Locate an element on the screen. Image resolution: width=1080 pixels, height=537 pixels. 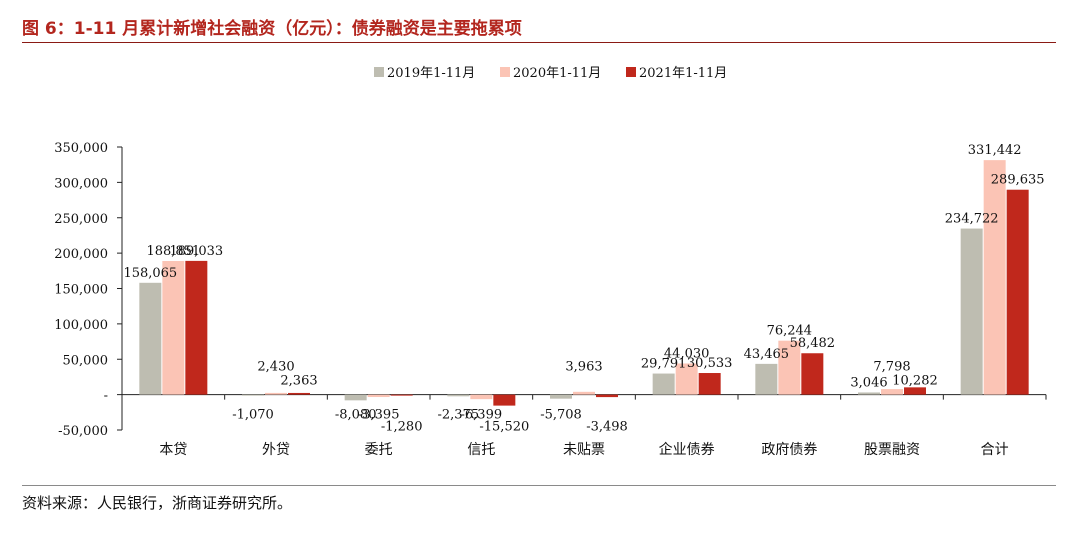
x-axis: 本贷 外贷 委托 信托 未贴票 企业债券 政府债券 股票融资 合计 is located at coordinates (584, 426).